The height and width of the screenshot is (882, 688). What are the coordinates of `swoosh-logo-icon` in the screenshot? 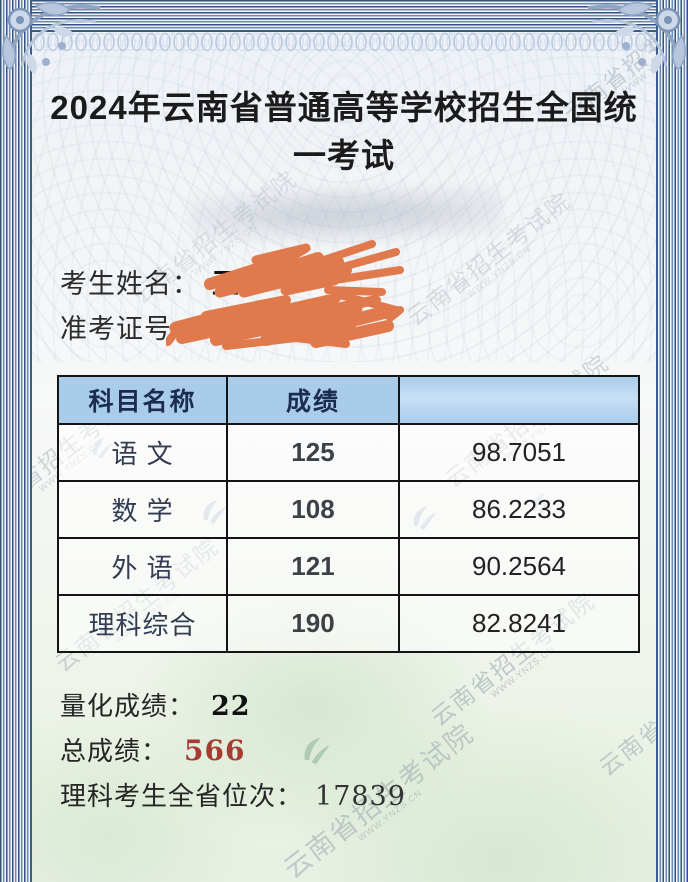 It's located at (315, 750).